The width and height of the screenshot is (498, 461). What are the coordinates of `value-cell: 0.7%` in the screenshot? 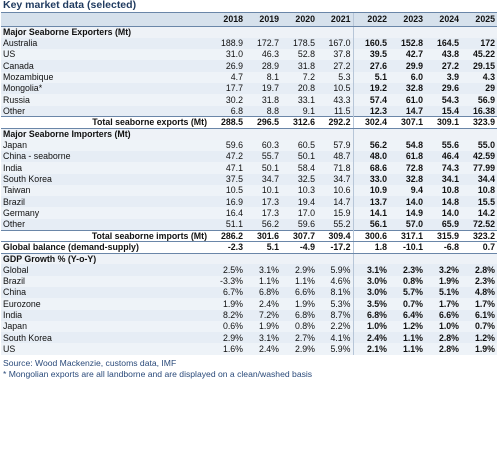 It's located at (479, 326).